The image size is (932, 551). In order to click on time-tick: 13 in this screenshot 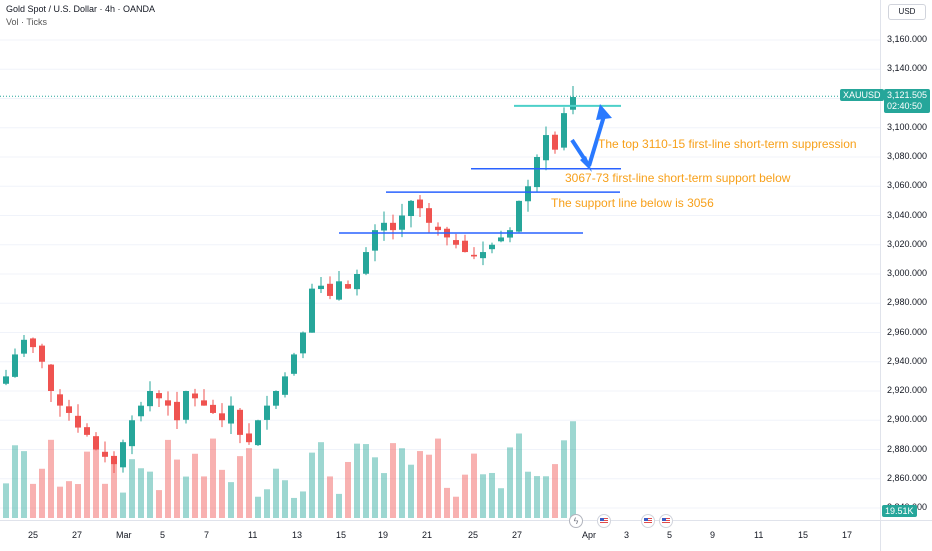, I will do `click(297, 535)`.